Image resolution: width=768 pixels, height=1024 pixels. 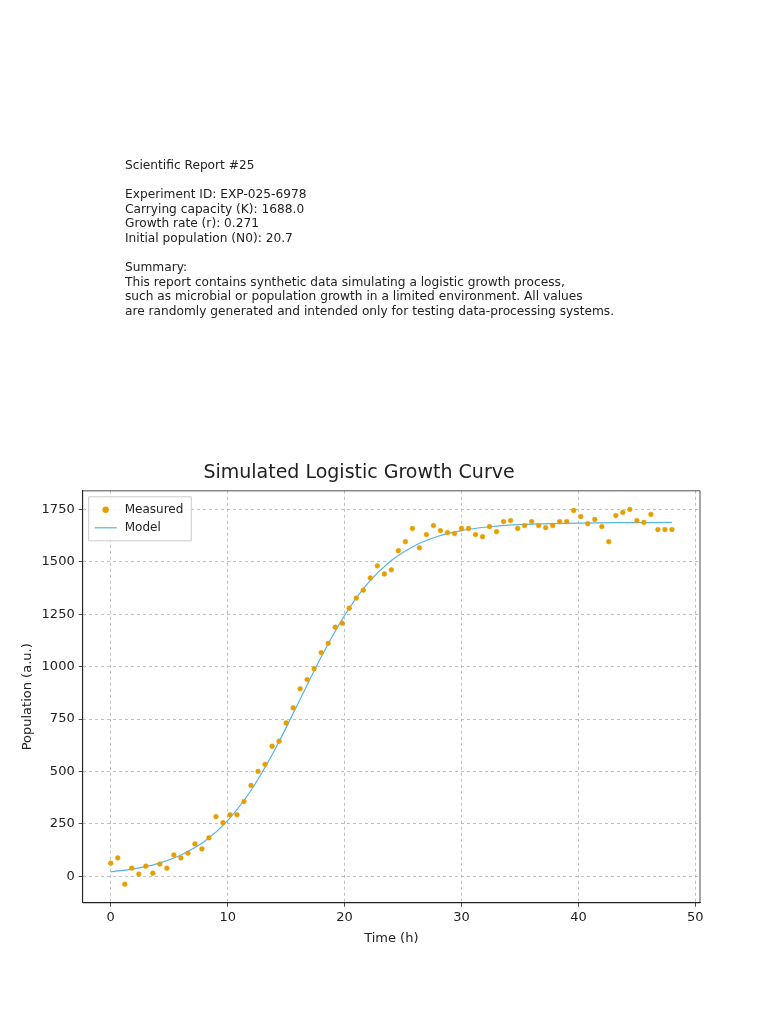 What do you see at coordinates (154, 508) in the screenshot?
I see `legend-label: Measured` at bounding box center [154, 508].